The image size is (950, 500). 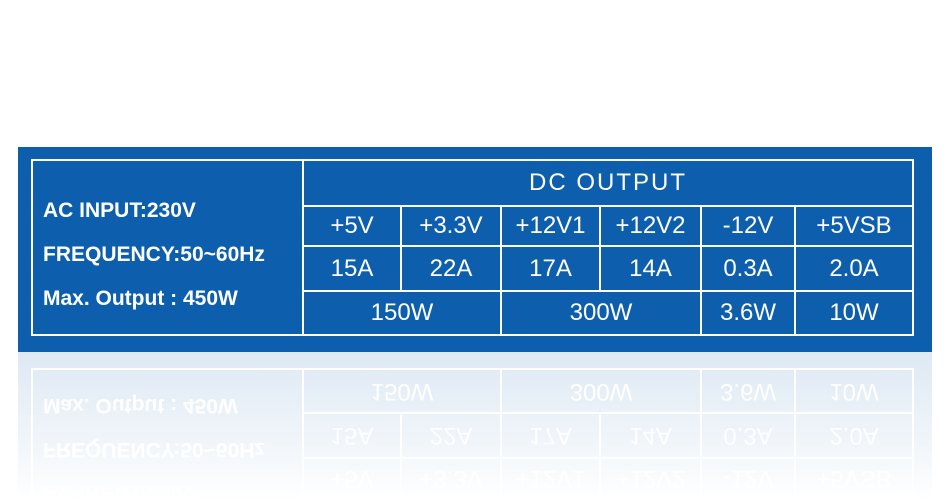 I want to click on current-value: 14A, so click(x=651, y=269).